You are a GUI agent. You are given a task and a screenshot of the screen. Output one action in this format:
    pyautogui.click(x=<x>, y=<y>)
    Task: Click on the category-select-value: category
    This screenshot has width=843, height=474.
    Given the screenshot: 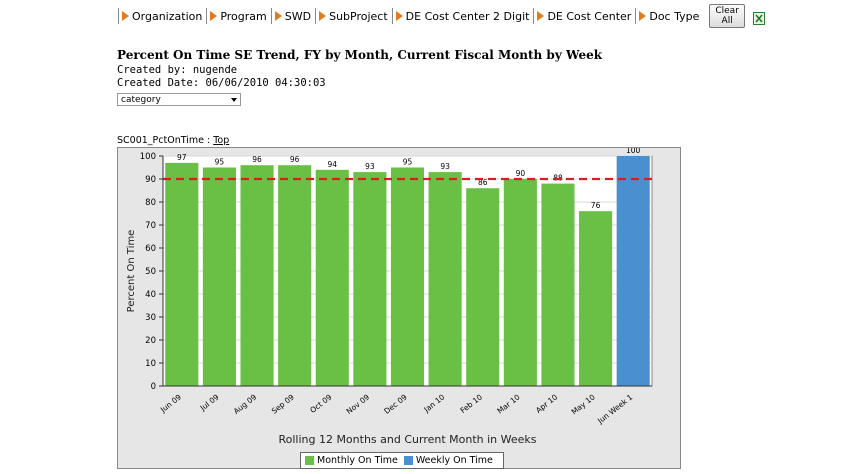 What is the action you would take?
    pyautogui.click(x=141, y=100)
    